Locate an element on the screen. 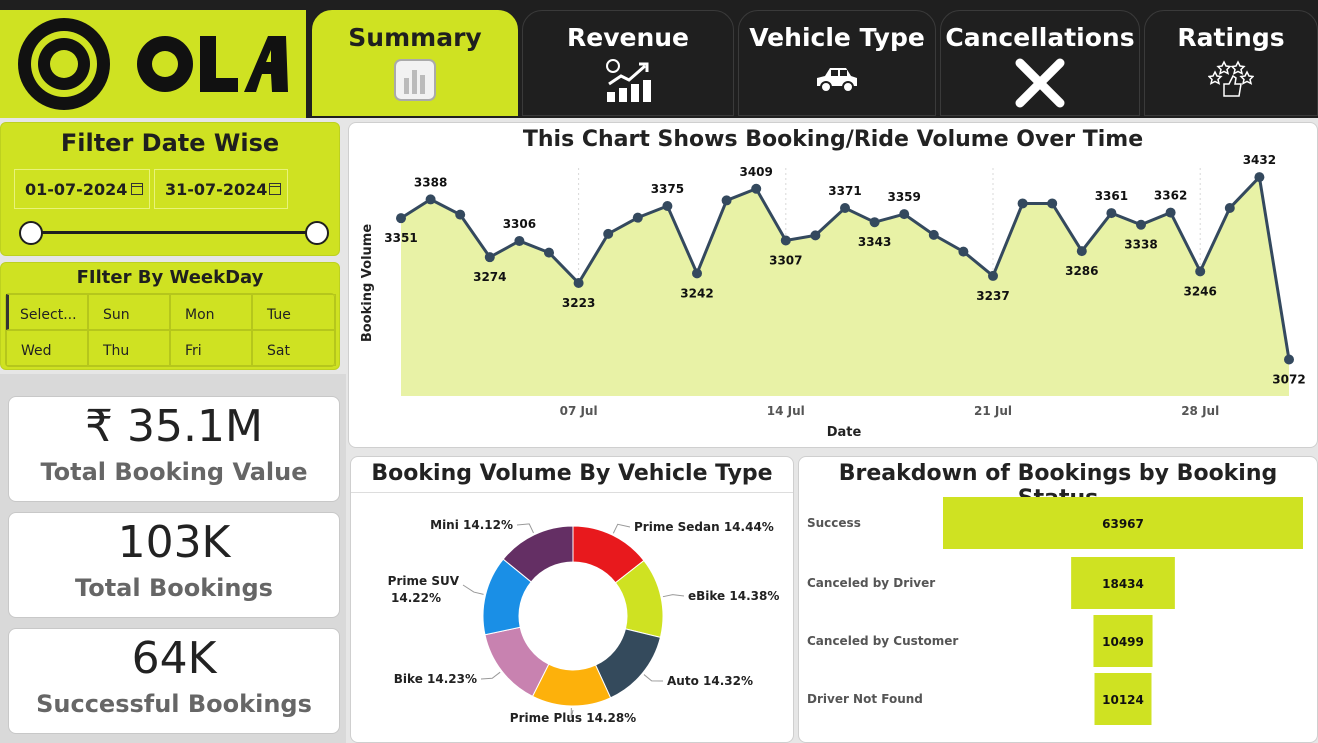 The image size is (1318, 743). start-date-input: 01-07-2024 is located at coordinates (82, 189).